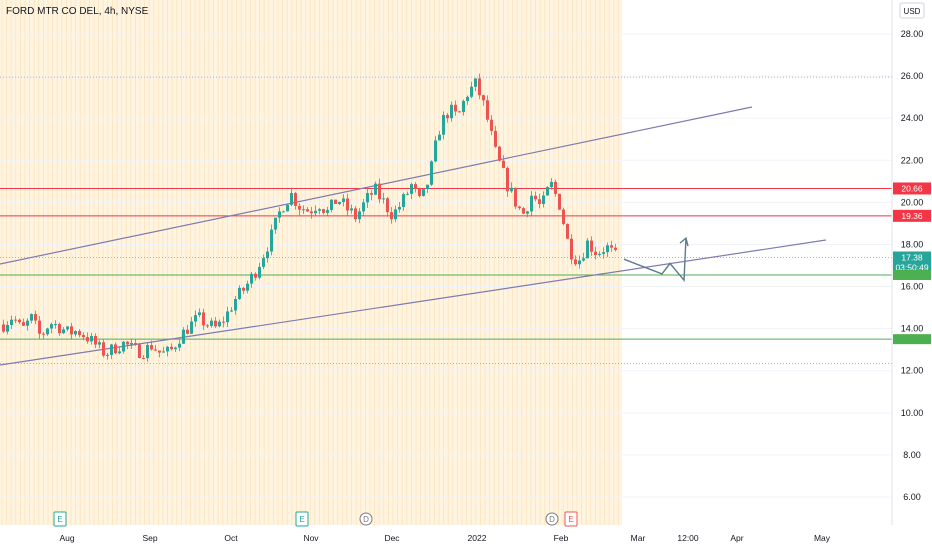 This screenshot has height=555, width=932. What do you see at coordinates (231, 538) in the screenshot?
I see `time-tick-label: Oct` at bounding box center [231, 538].